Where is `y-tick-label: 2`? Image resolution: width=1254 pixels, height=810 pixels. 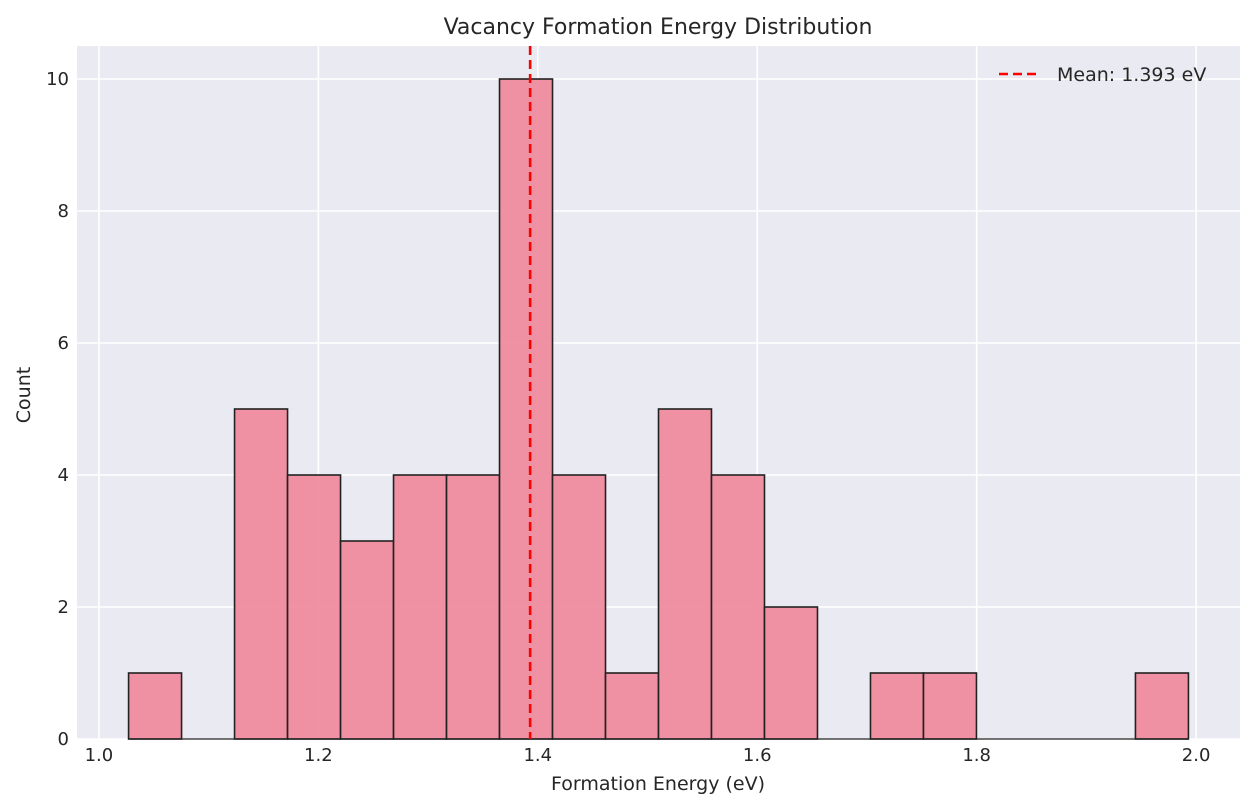 y-tick-label: 2 is located at coordinates (63, 607).